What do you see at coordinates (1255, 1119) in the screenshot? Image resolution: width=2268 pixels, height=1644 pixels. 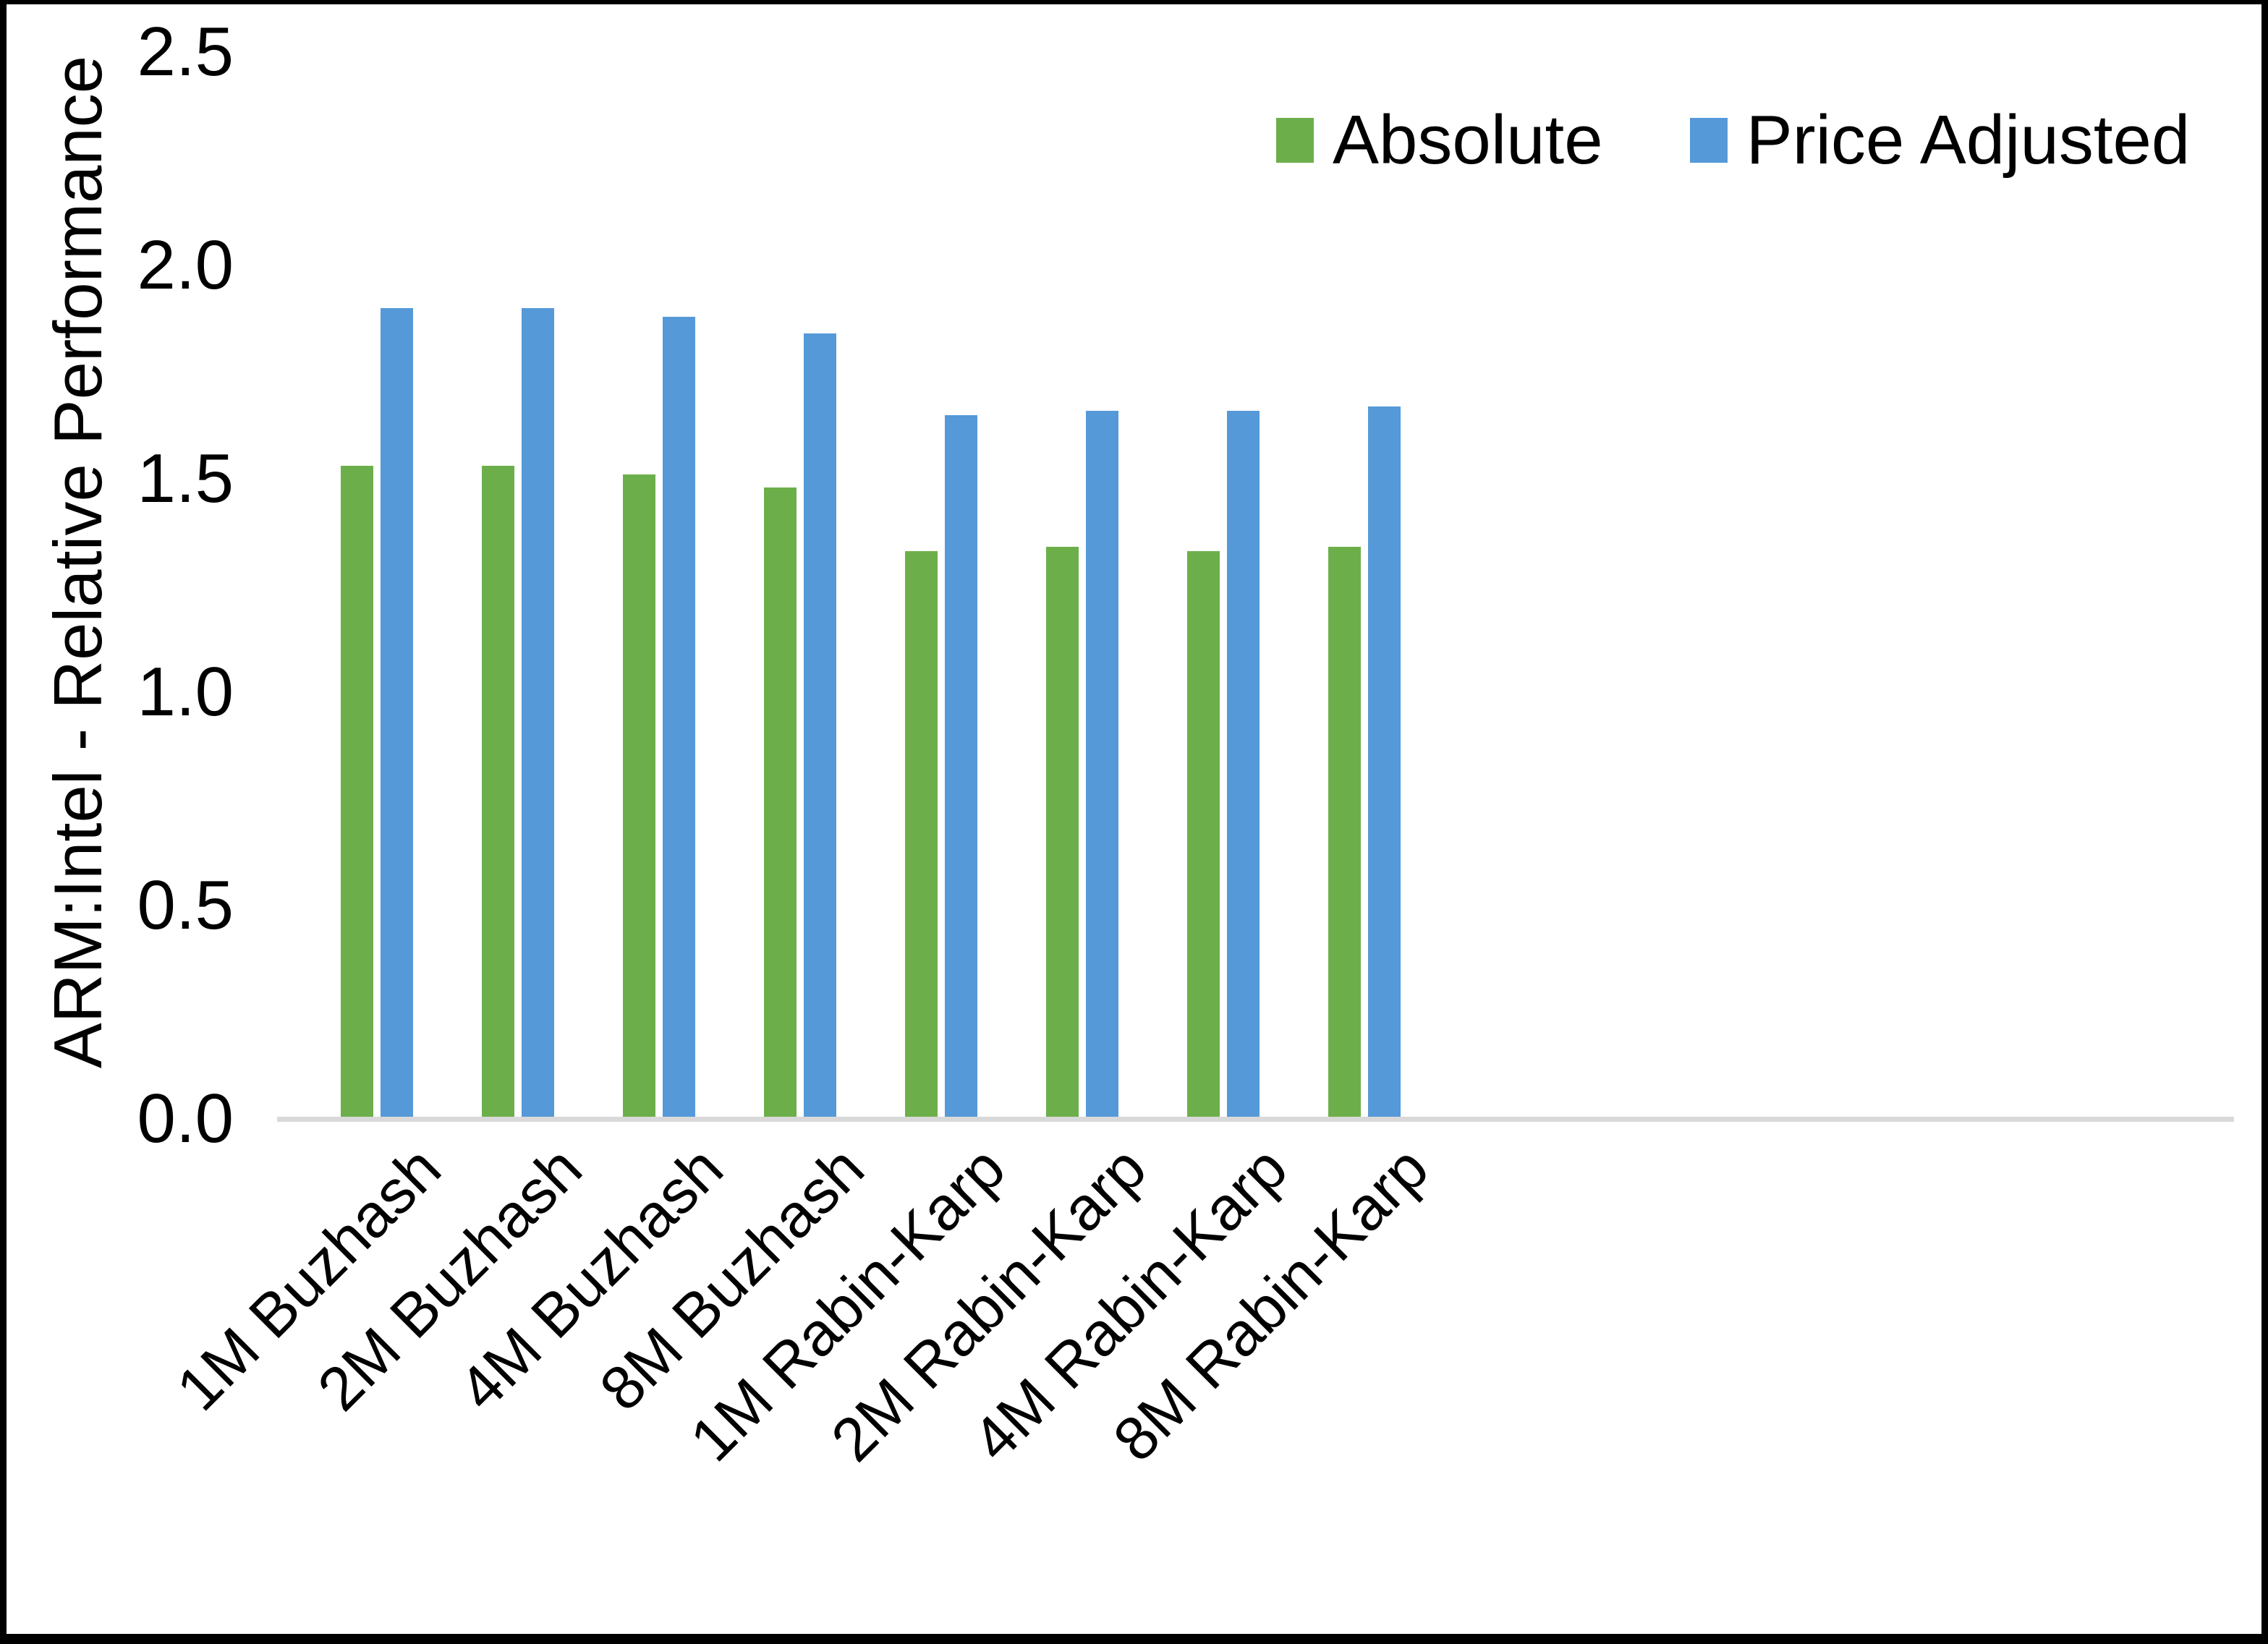 I see `category-axis-line` at bounding box center [1255, 1119].